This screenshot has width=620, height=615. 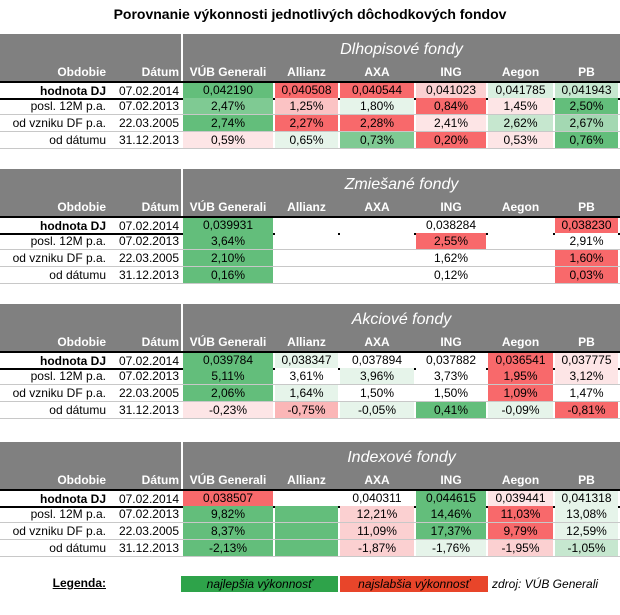 What do you see at coordinates (401, 49) in the screenshot?
I see `section-title: Dlhopisové fondy` at bounding box center [401, 49].